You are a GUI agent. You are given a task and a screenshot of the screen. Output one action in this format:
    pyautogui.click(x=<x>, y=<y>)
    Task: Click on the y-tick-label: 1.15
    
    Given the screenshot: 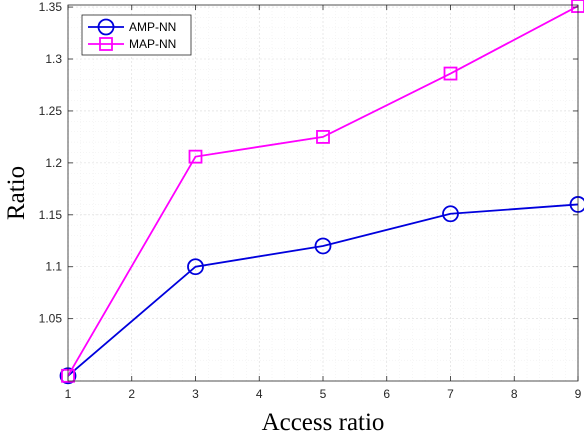 What is the action you would take?
    pyautogui.click(x=51, y=215)
    